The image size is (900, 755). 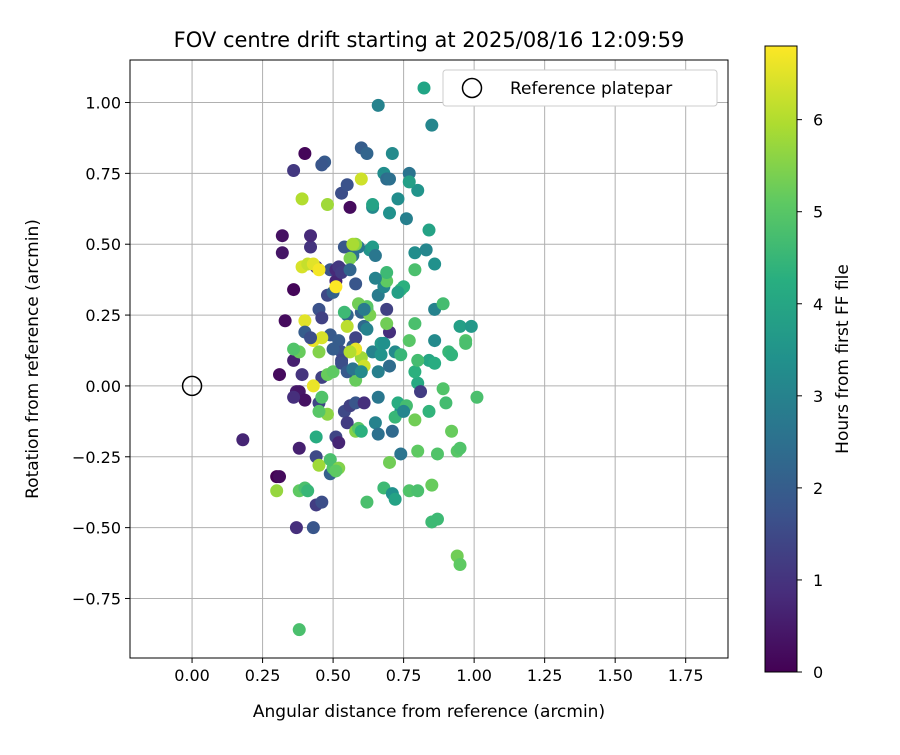 What do you see at coordinates (333, 675) in the screenshot?
I see `x-tick-label: 0.50` at bounding box center [333, 675].